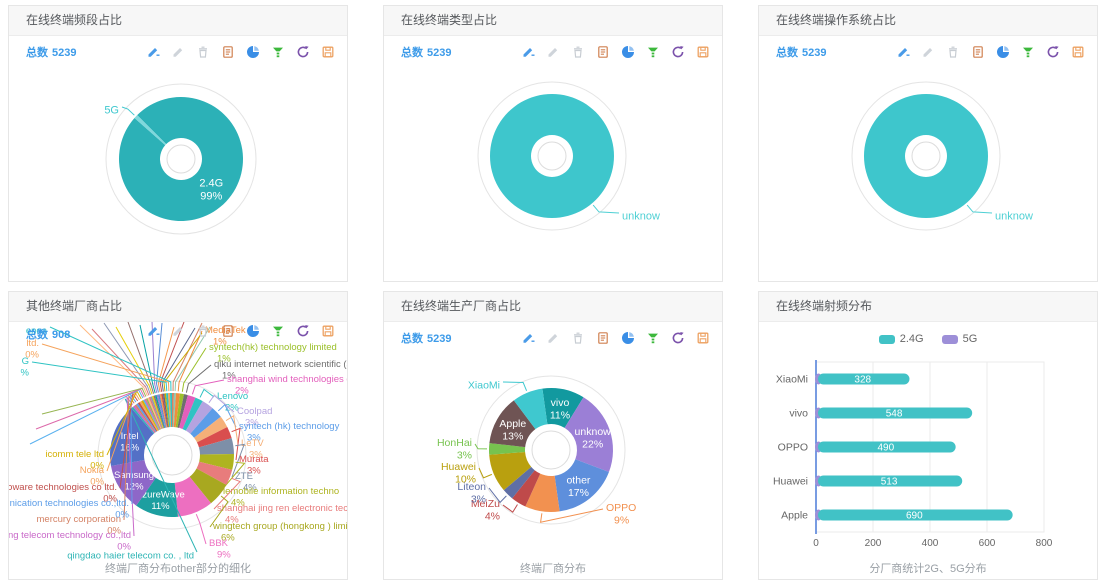  What do you see at coordinates (282, 514) in the screenshot?
I see `svg-text:shanghai jing ren electronic t: shanghai jing ren electronic techr 4%` at bounding box center [282, 514].